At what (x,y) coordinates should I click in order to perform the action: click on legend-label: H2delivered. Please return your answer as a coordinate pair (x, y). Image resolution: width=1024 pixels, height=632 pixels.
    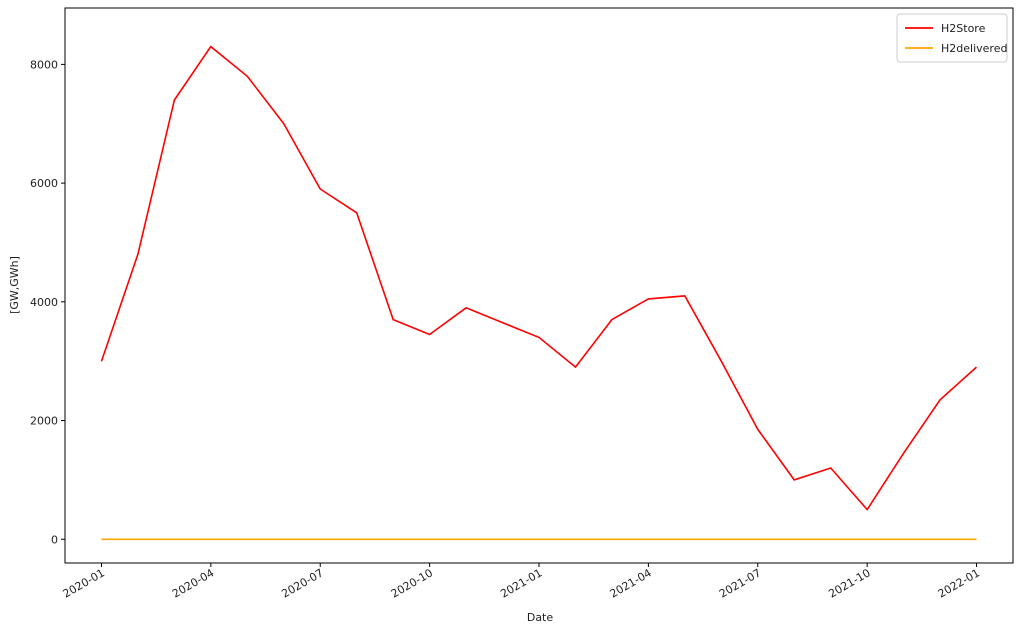
    Looking at the image, I should click on (974, 48).